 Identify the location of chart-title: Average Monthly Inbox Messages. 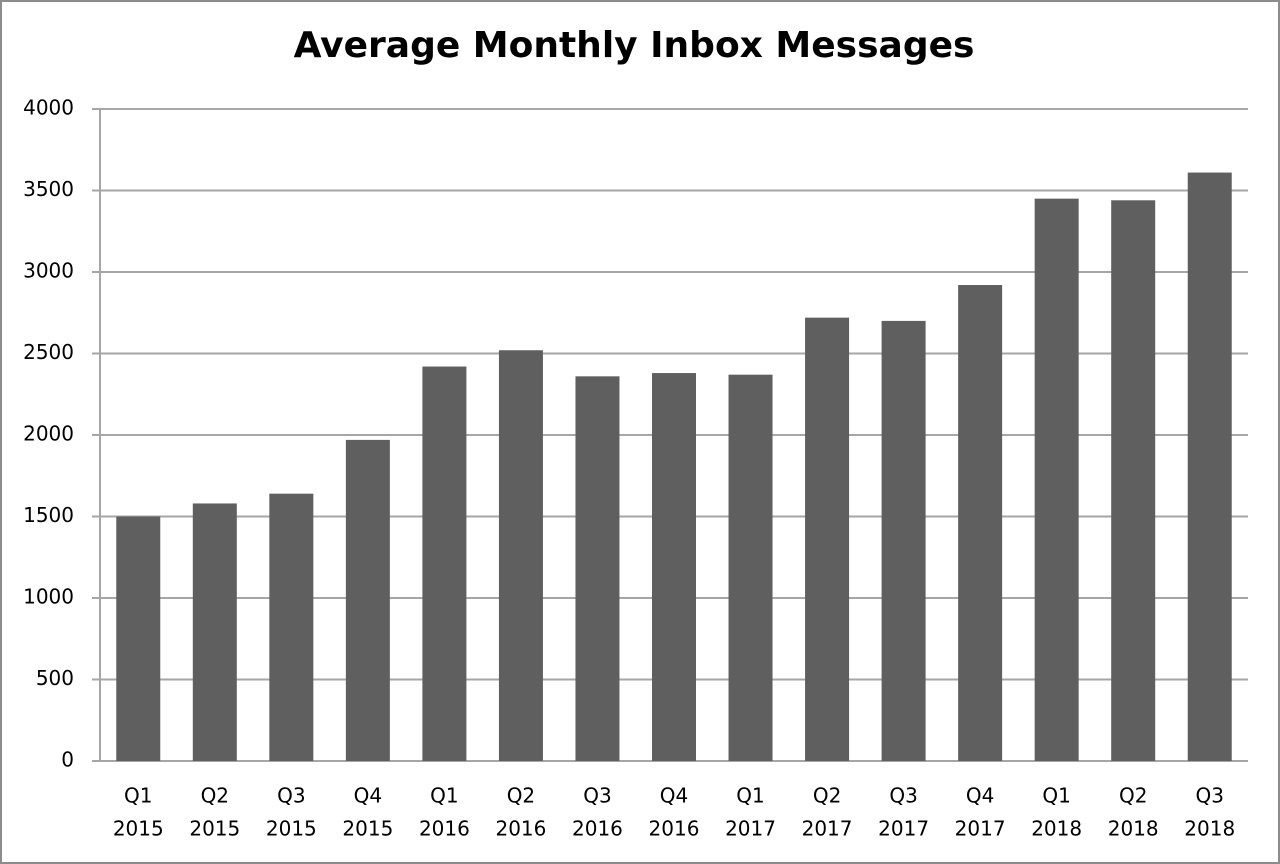
(634, 45).